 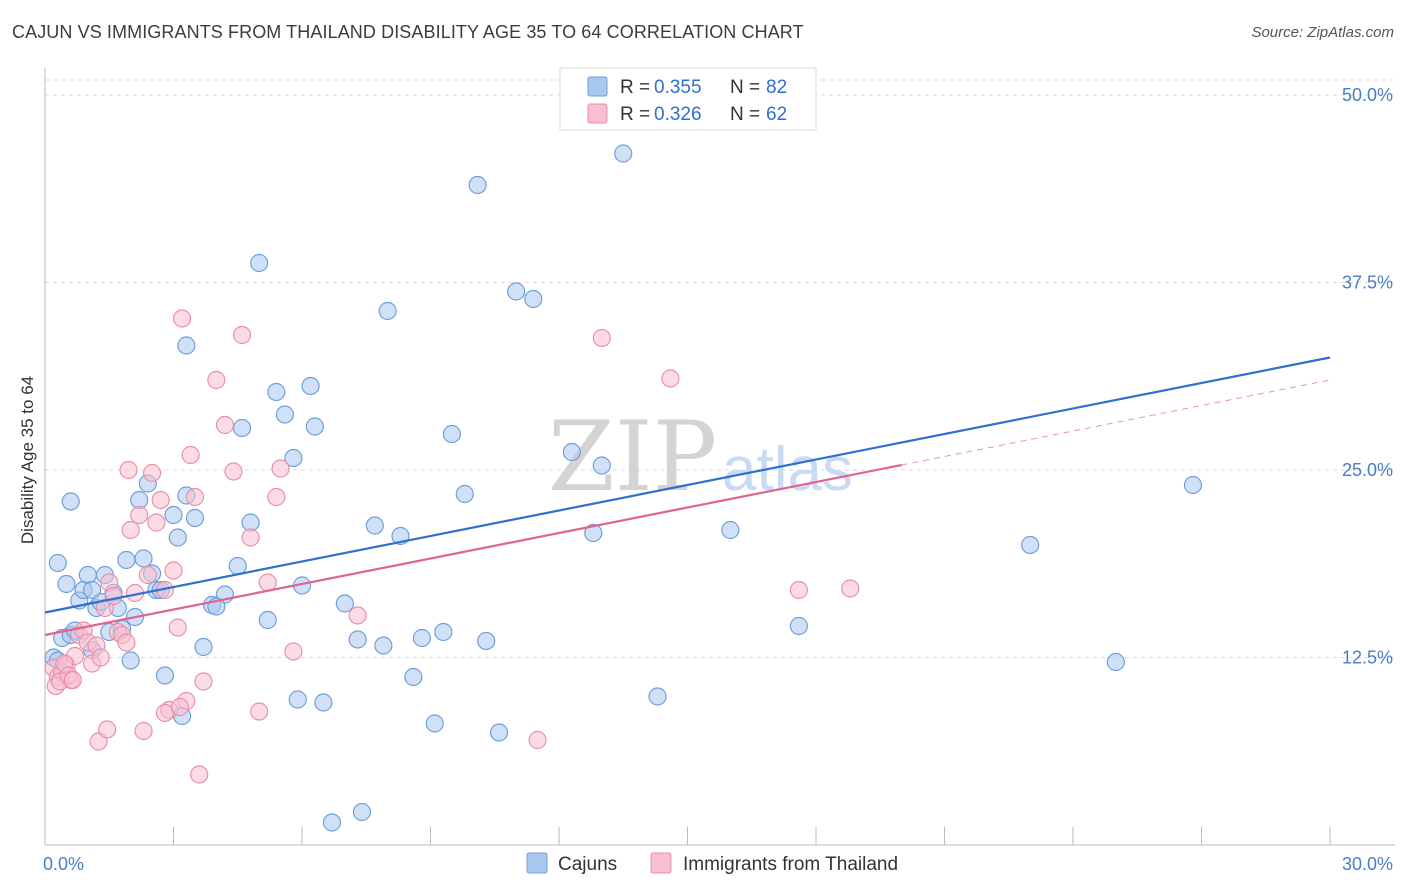 What do you see at coordinates (1367, 376) in the screenshot?
I see `y-tick-labels: 12.5% 25.0% 37.5% 50.0%` at bounding box center [1367, 376].